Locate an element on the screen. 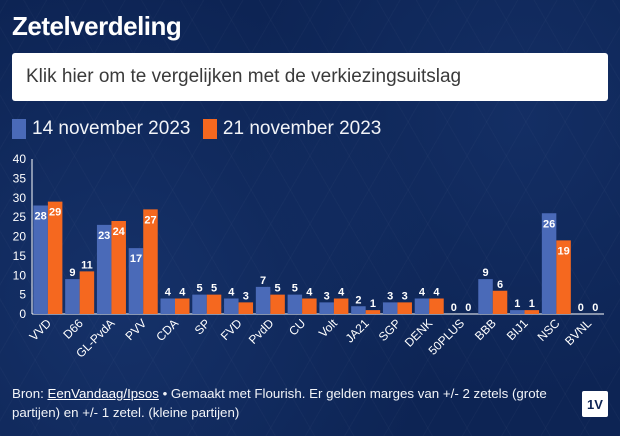 The image size is (620, 436). y-tick-label: 0 is located at coordinates (22, 314).